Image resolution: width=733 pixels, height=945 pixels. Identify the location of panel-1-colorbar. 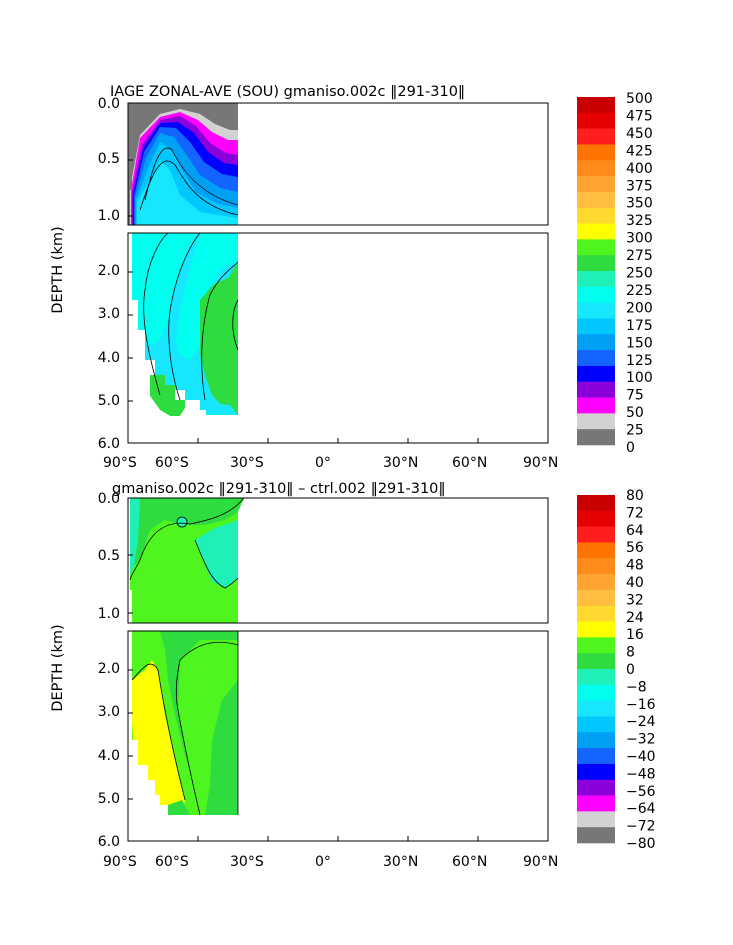
(596, 271).